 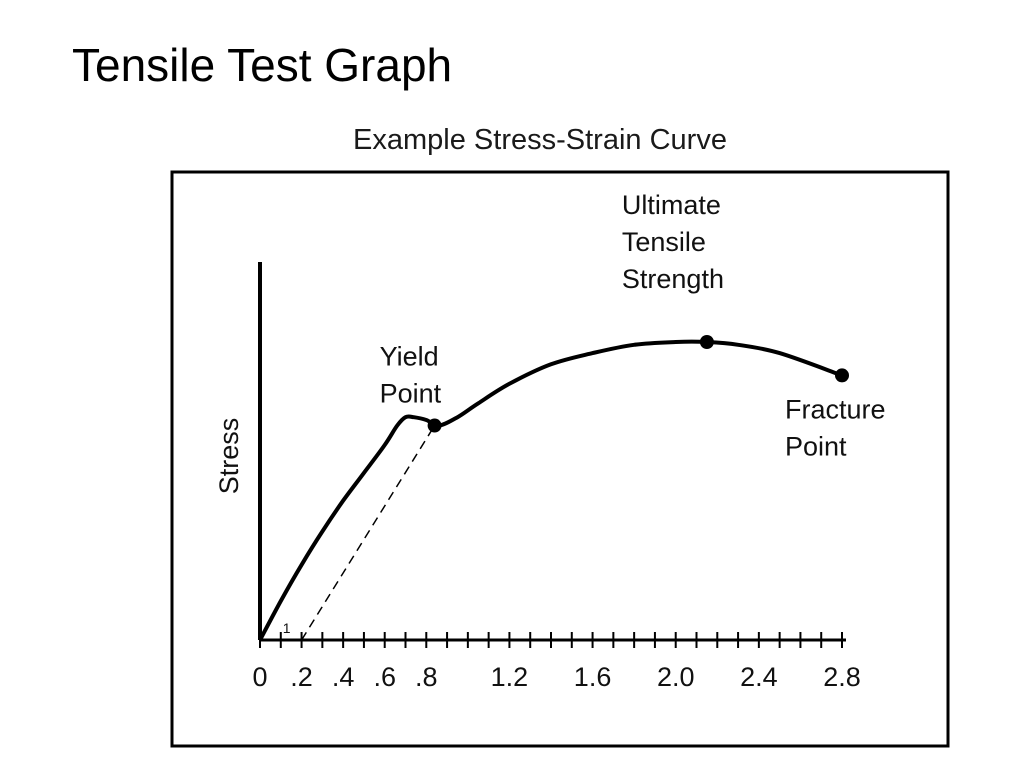 I want to click on x-tick-label: .6, so click(x=384, y=677).